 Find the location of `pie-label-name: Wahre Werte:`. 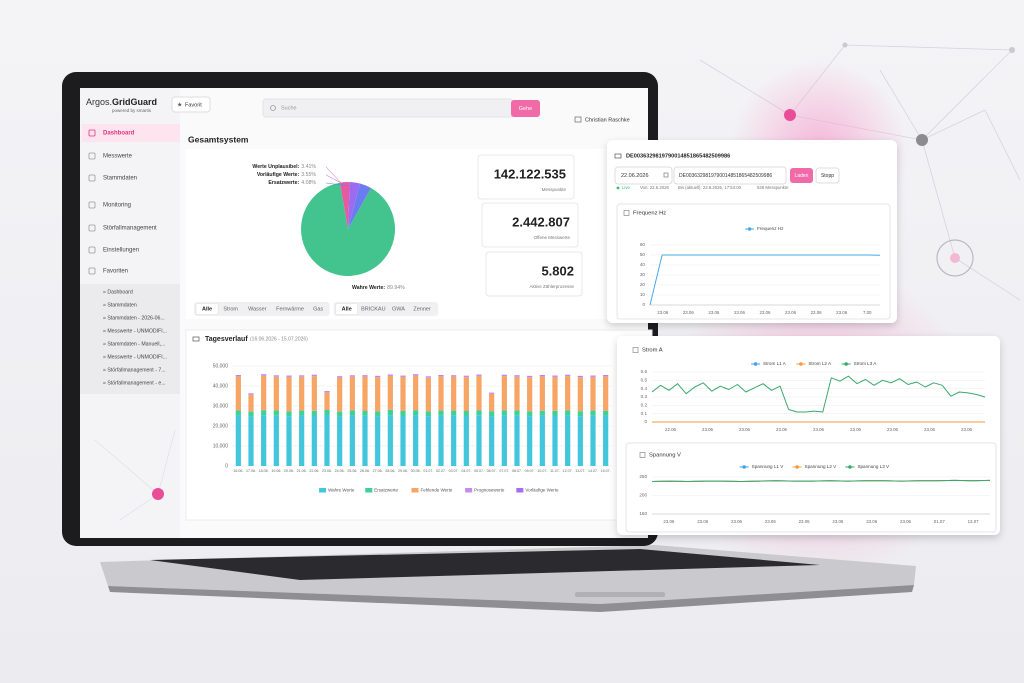

pie-label-name: Wahre Werte: is located at coordinates (368, 288).